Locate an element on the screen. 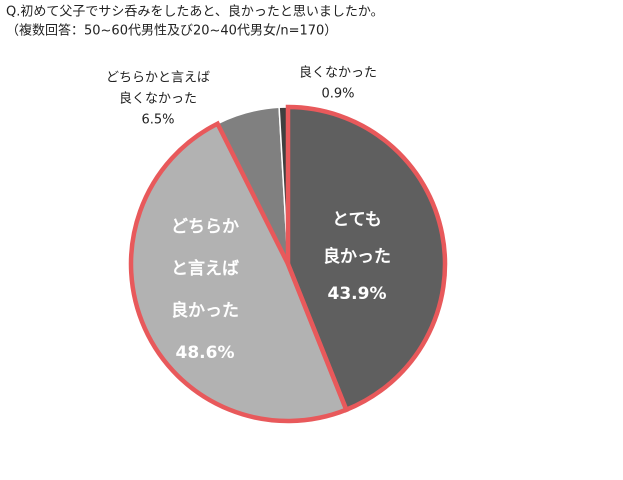 This screenshot has width=623, height=480. slice-label: どちらか is located at coordinates (205, 227).